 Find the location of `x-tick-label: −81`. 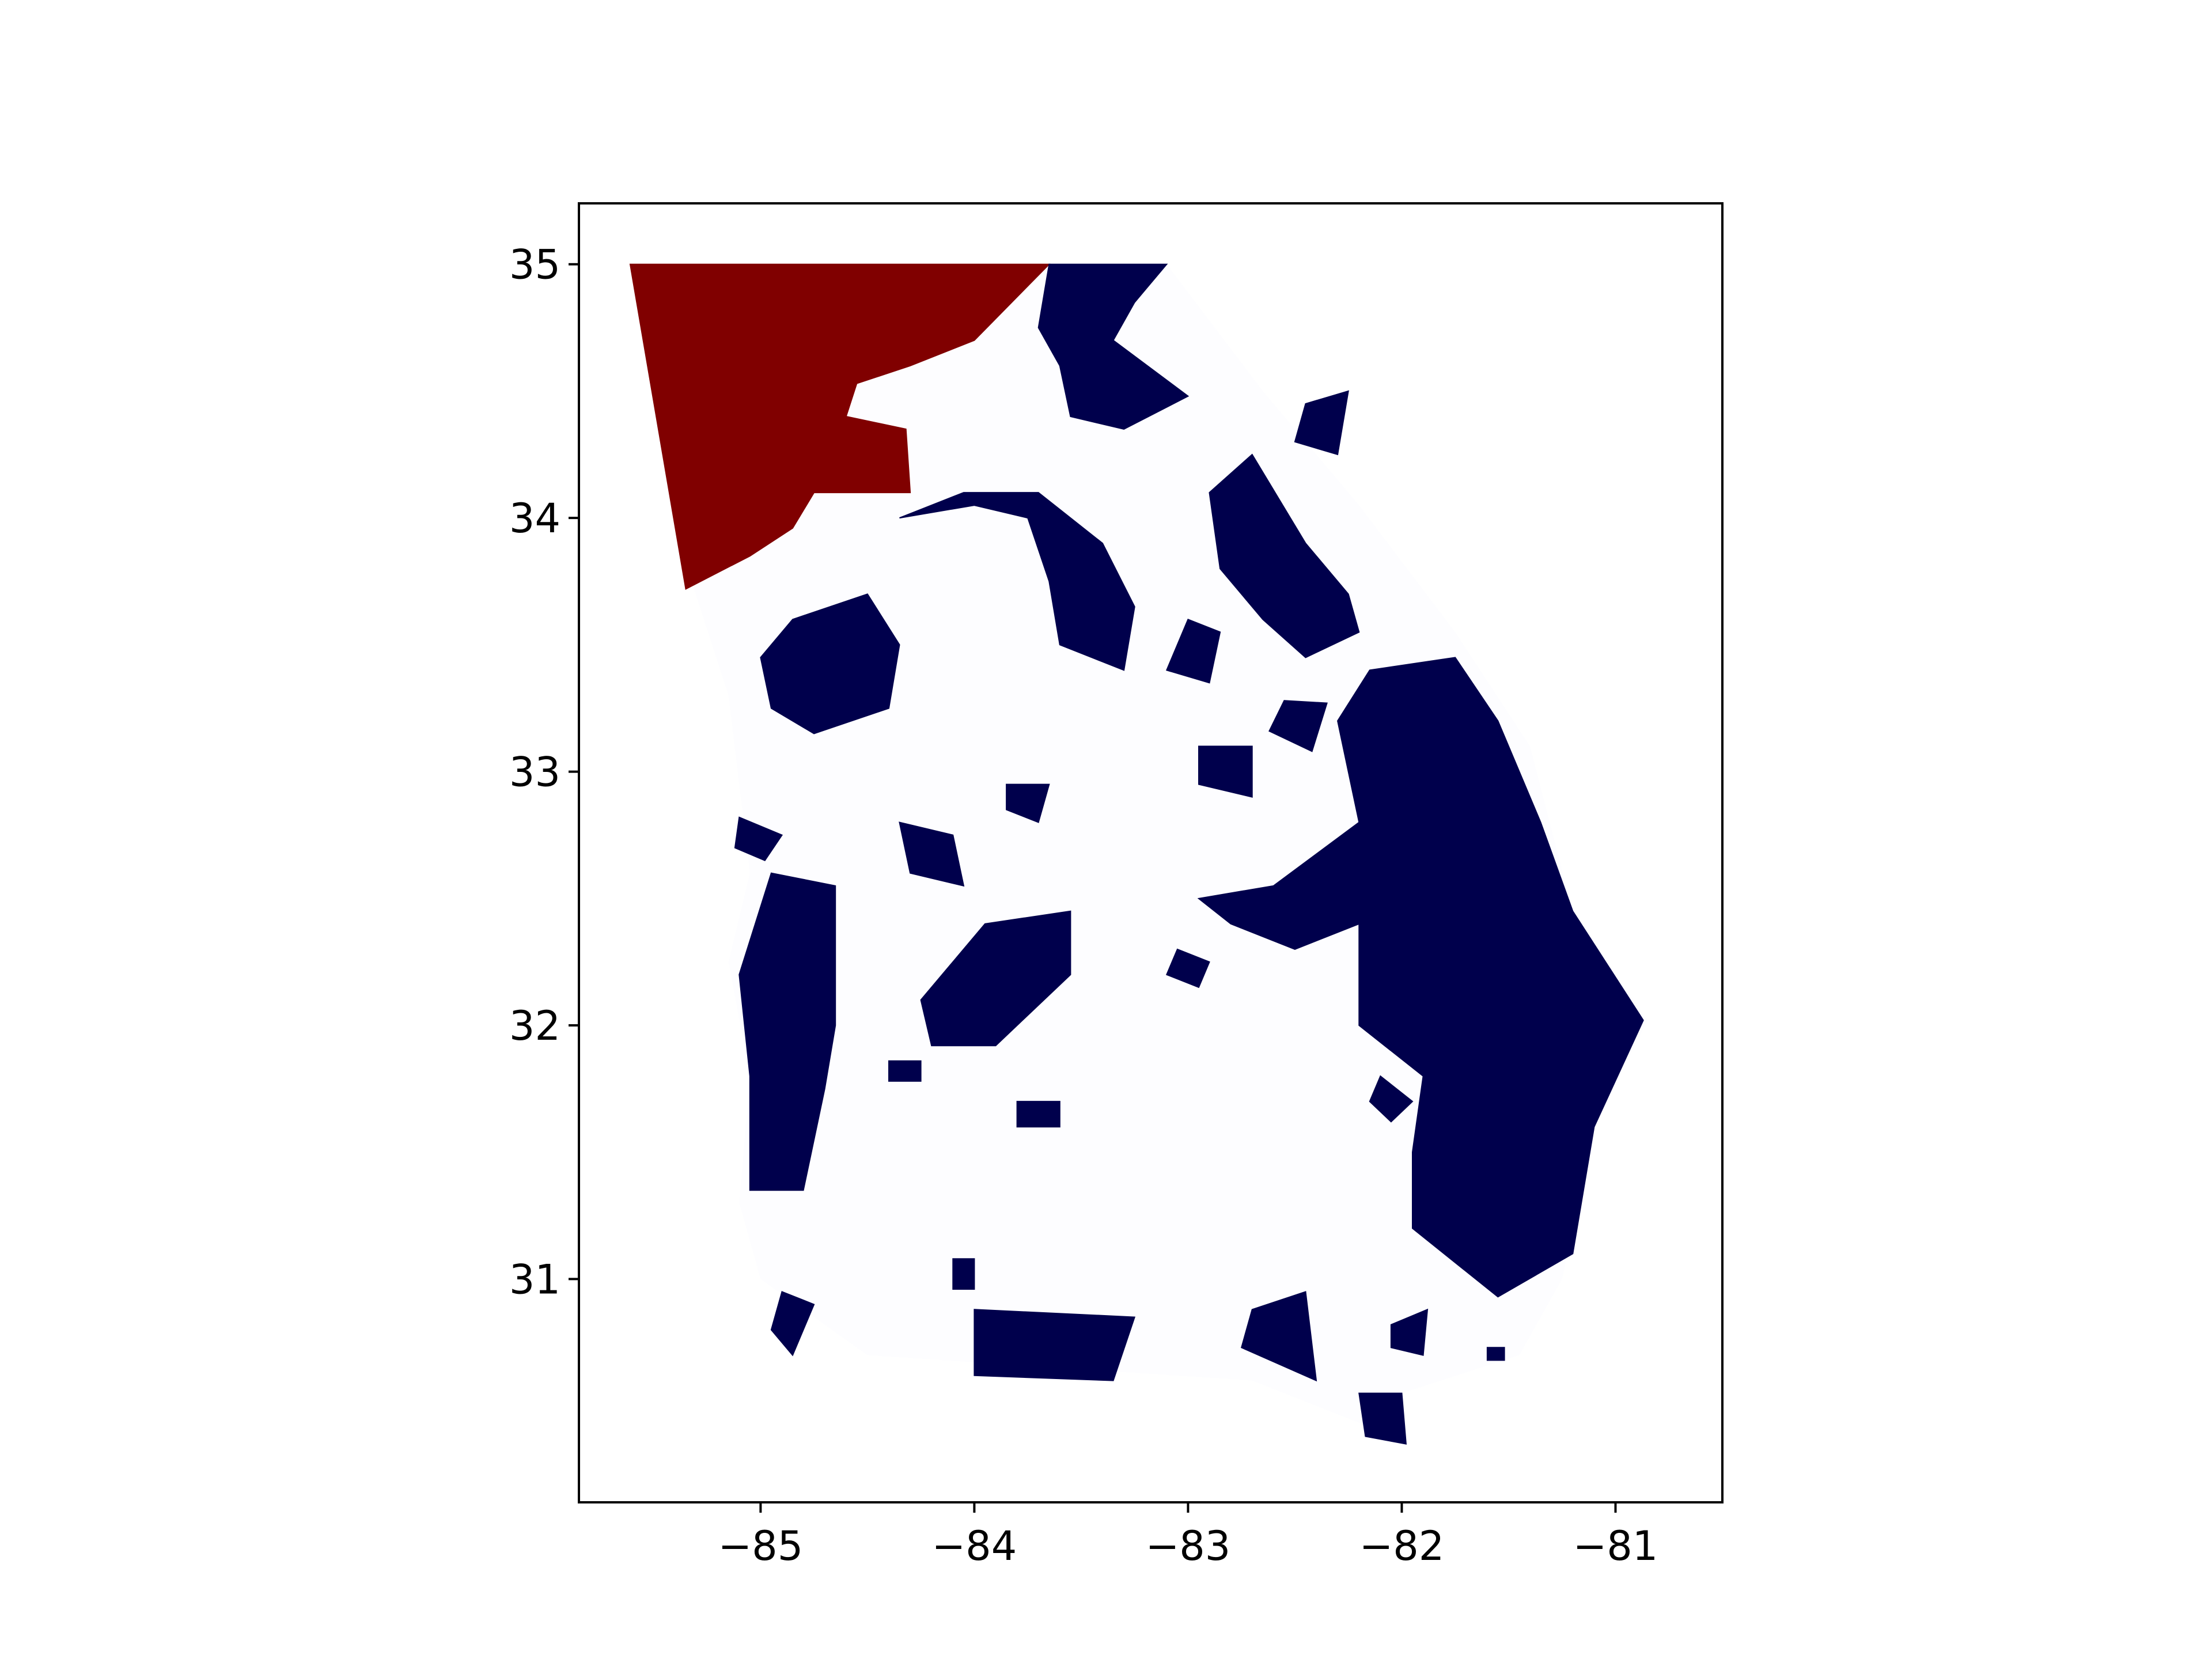

x-tick-label: −81 is located at coordinates (1615, 1546).